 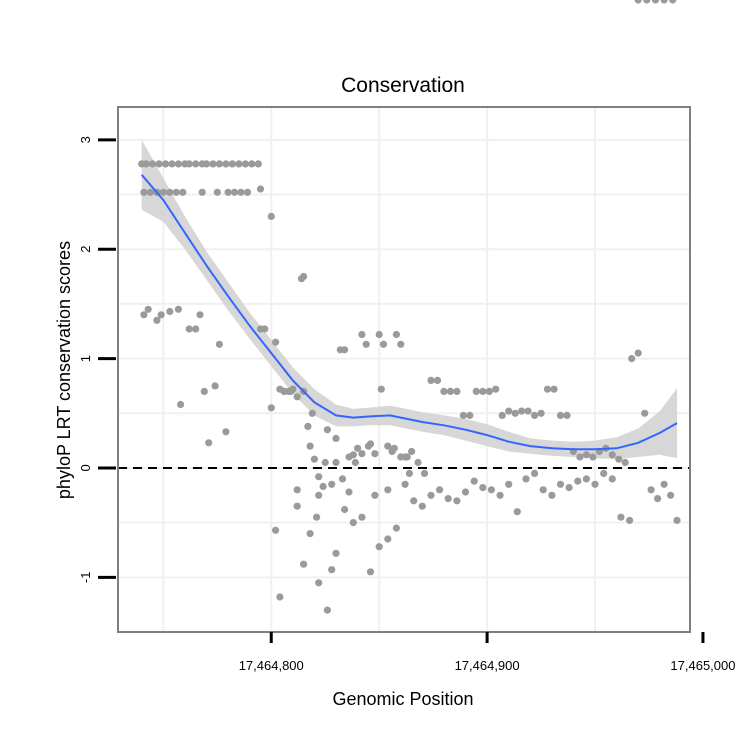 What do you see at coordinates (85, 578) in the screenshot?
I see `y-tick-label: -1` at bounding box center [85, 578].